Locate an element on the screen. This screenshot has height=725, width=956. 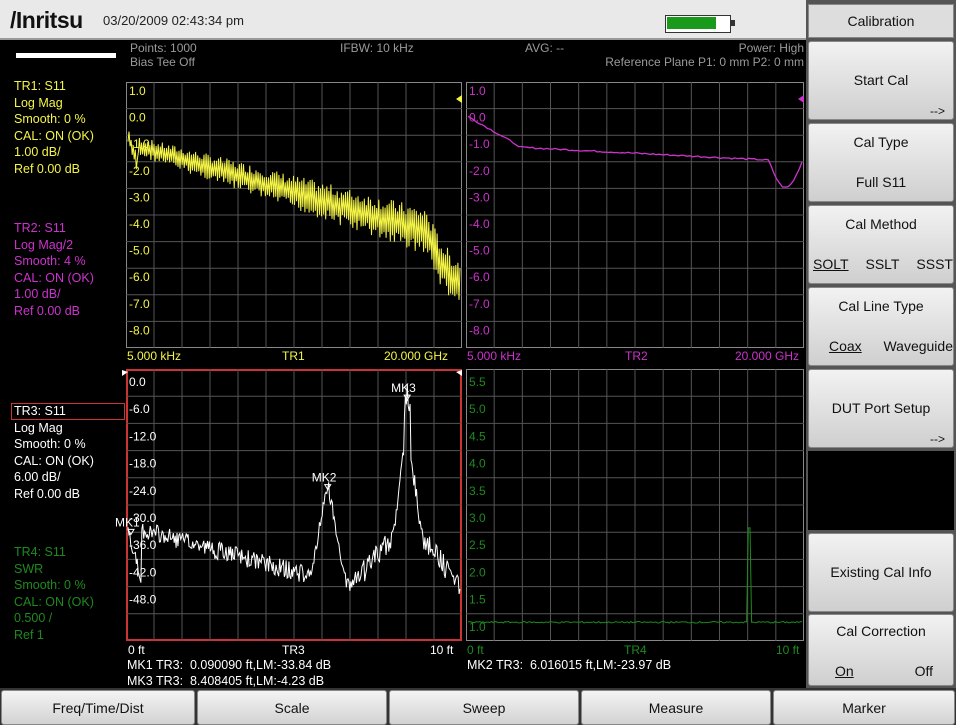
tr3-info-line: Smooth: 0 % is located at coordinates (50, 444).